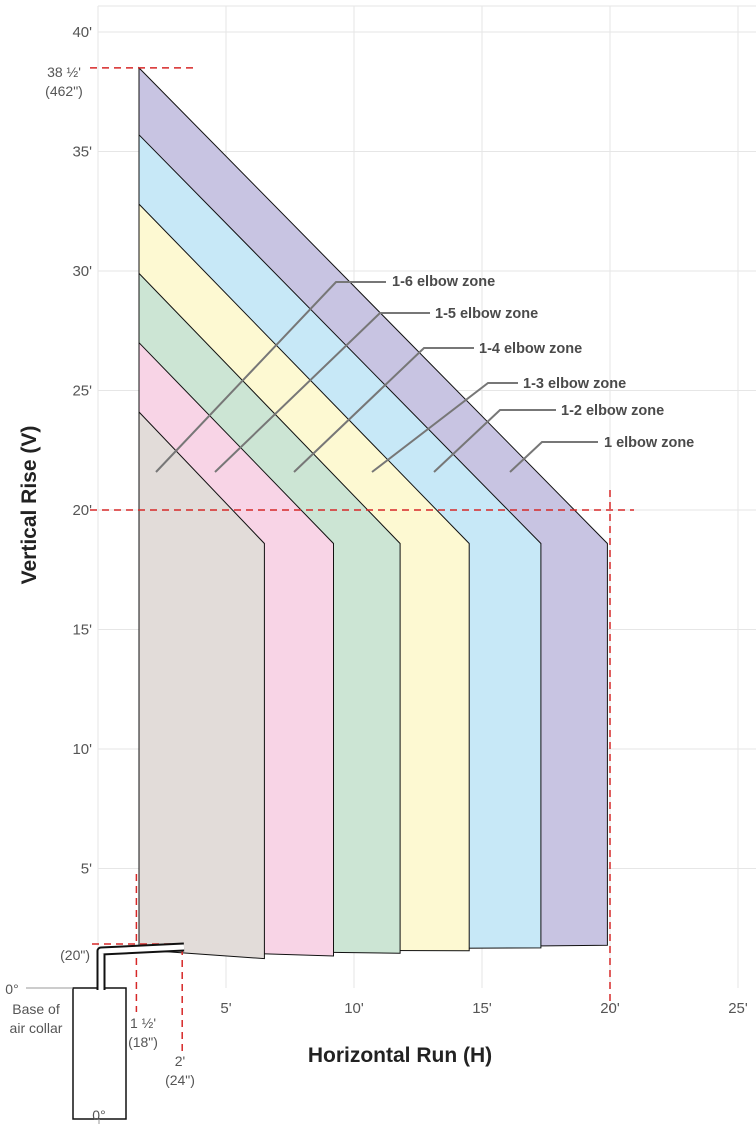  Describe the element at coordinates (610, 1008) in the screenshot. I see `x-tick-20: 20'` at that location.